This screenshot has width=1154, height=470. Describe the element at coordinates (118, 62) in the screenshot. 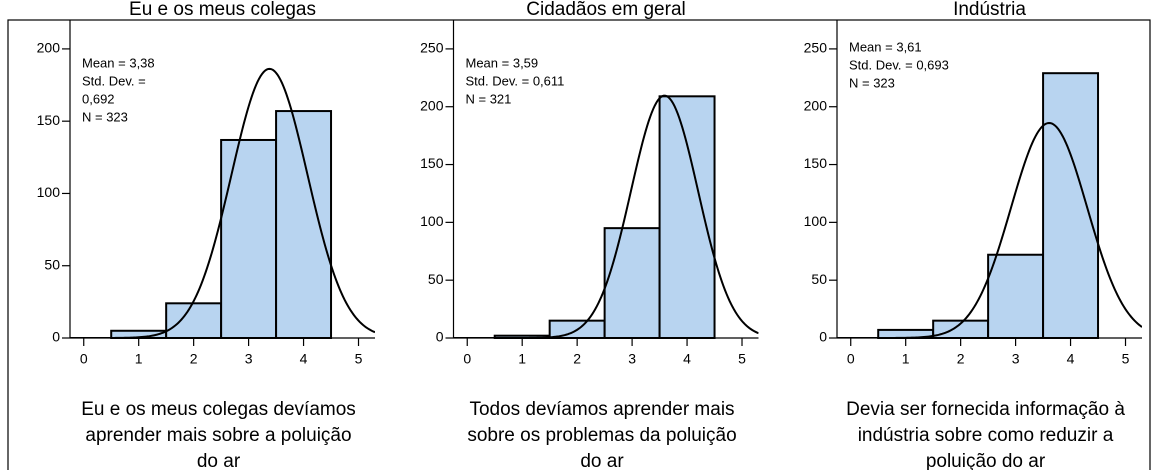

I see `stats-note: Mean = 3,38` at that location.